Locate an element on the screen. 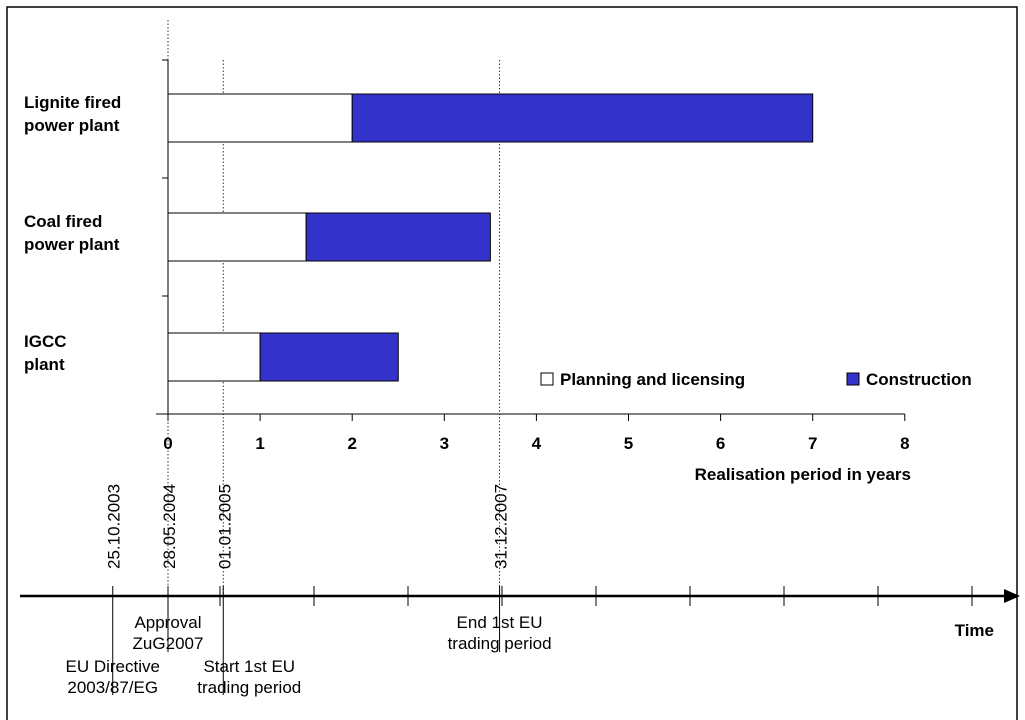  date-label: 31.12.2007 is located at coordinates (501, 526).